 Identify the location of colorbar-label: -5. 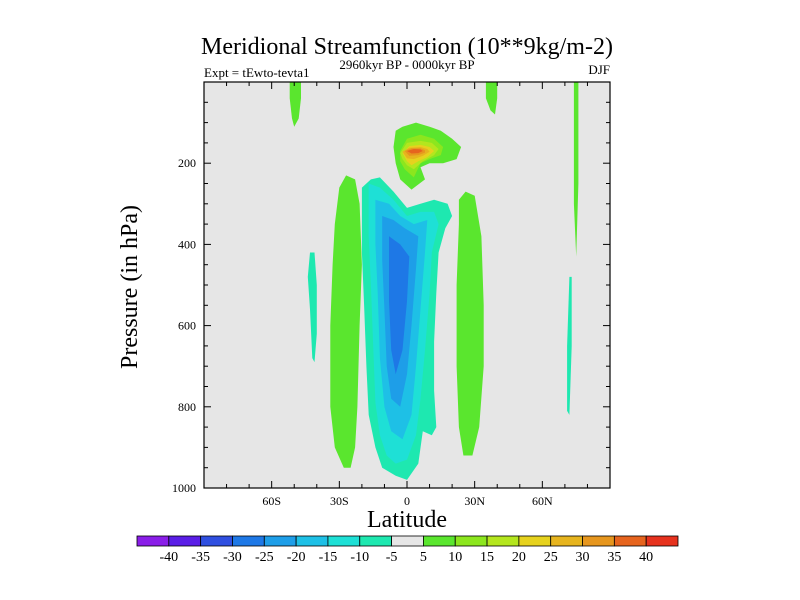
(392, 557).